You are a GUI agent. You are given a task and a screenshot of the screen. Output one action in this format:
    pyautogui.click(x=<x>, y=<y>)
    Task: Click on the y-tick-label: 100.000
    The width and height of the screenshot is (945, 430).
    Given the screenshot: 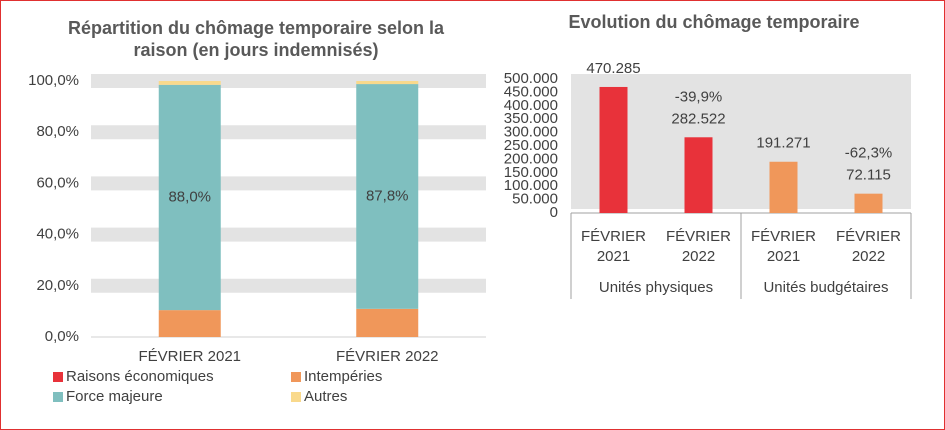 What is the action you would take?
    pyautogui.click(x=531, y=185)
    